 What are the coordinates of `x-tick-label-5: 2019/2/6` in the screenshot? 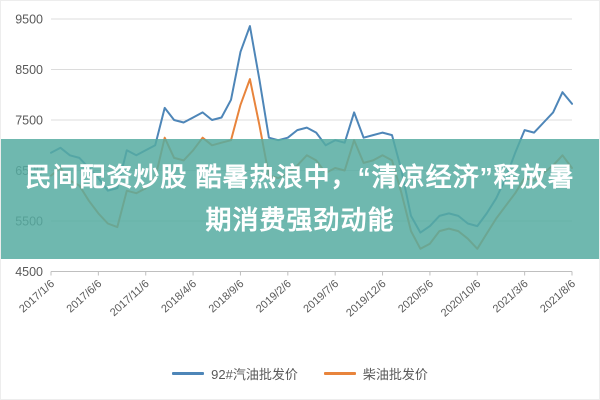 It's located at (274, 297).